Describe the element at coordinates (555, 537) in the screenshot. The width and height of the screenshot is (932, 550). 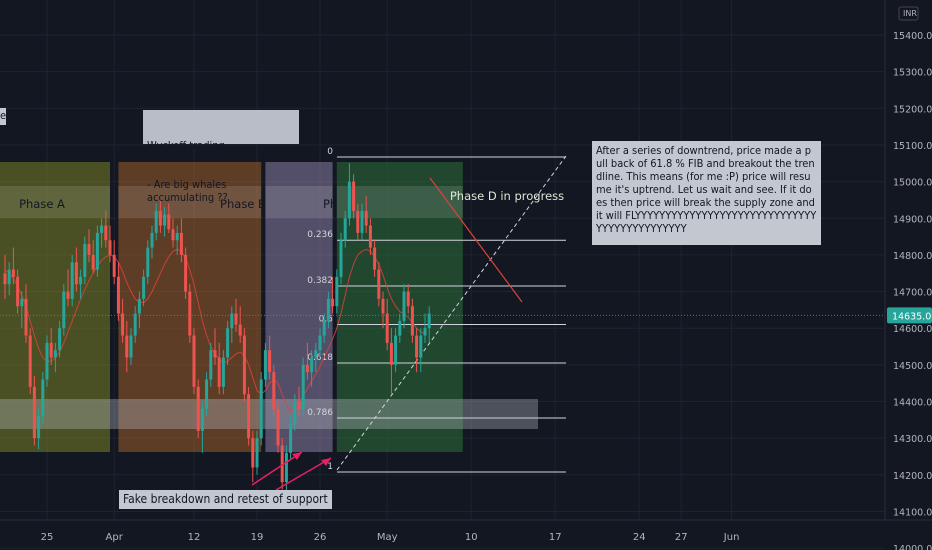
I see `time-tick-label: 17` at that location.